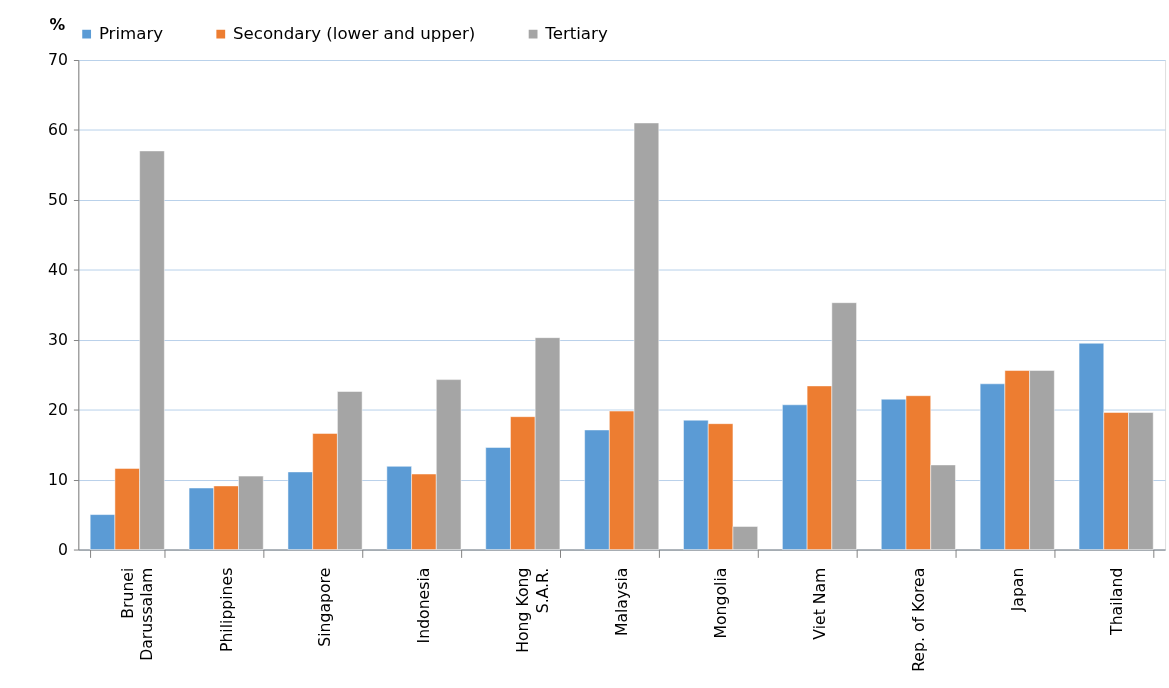 This screenshot has width=1169, height=688. I want to click on x-tick-label: Indonesia, so click(424, 605).